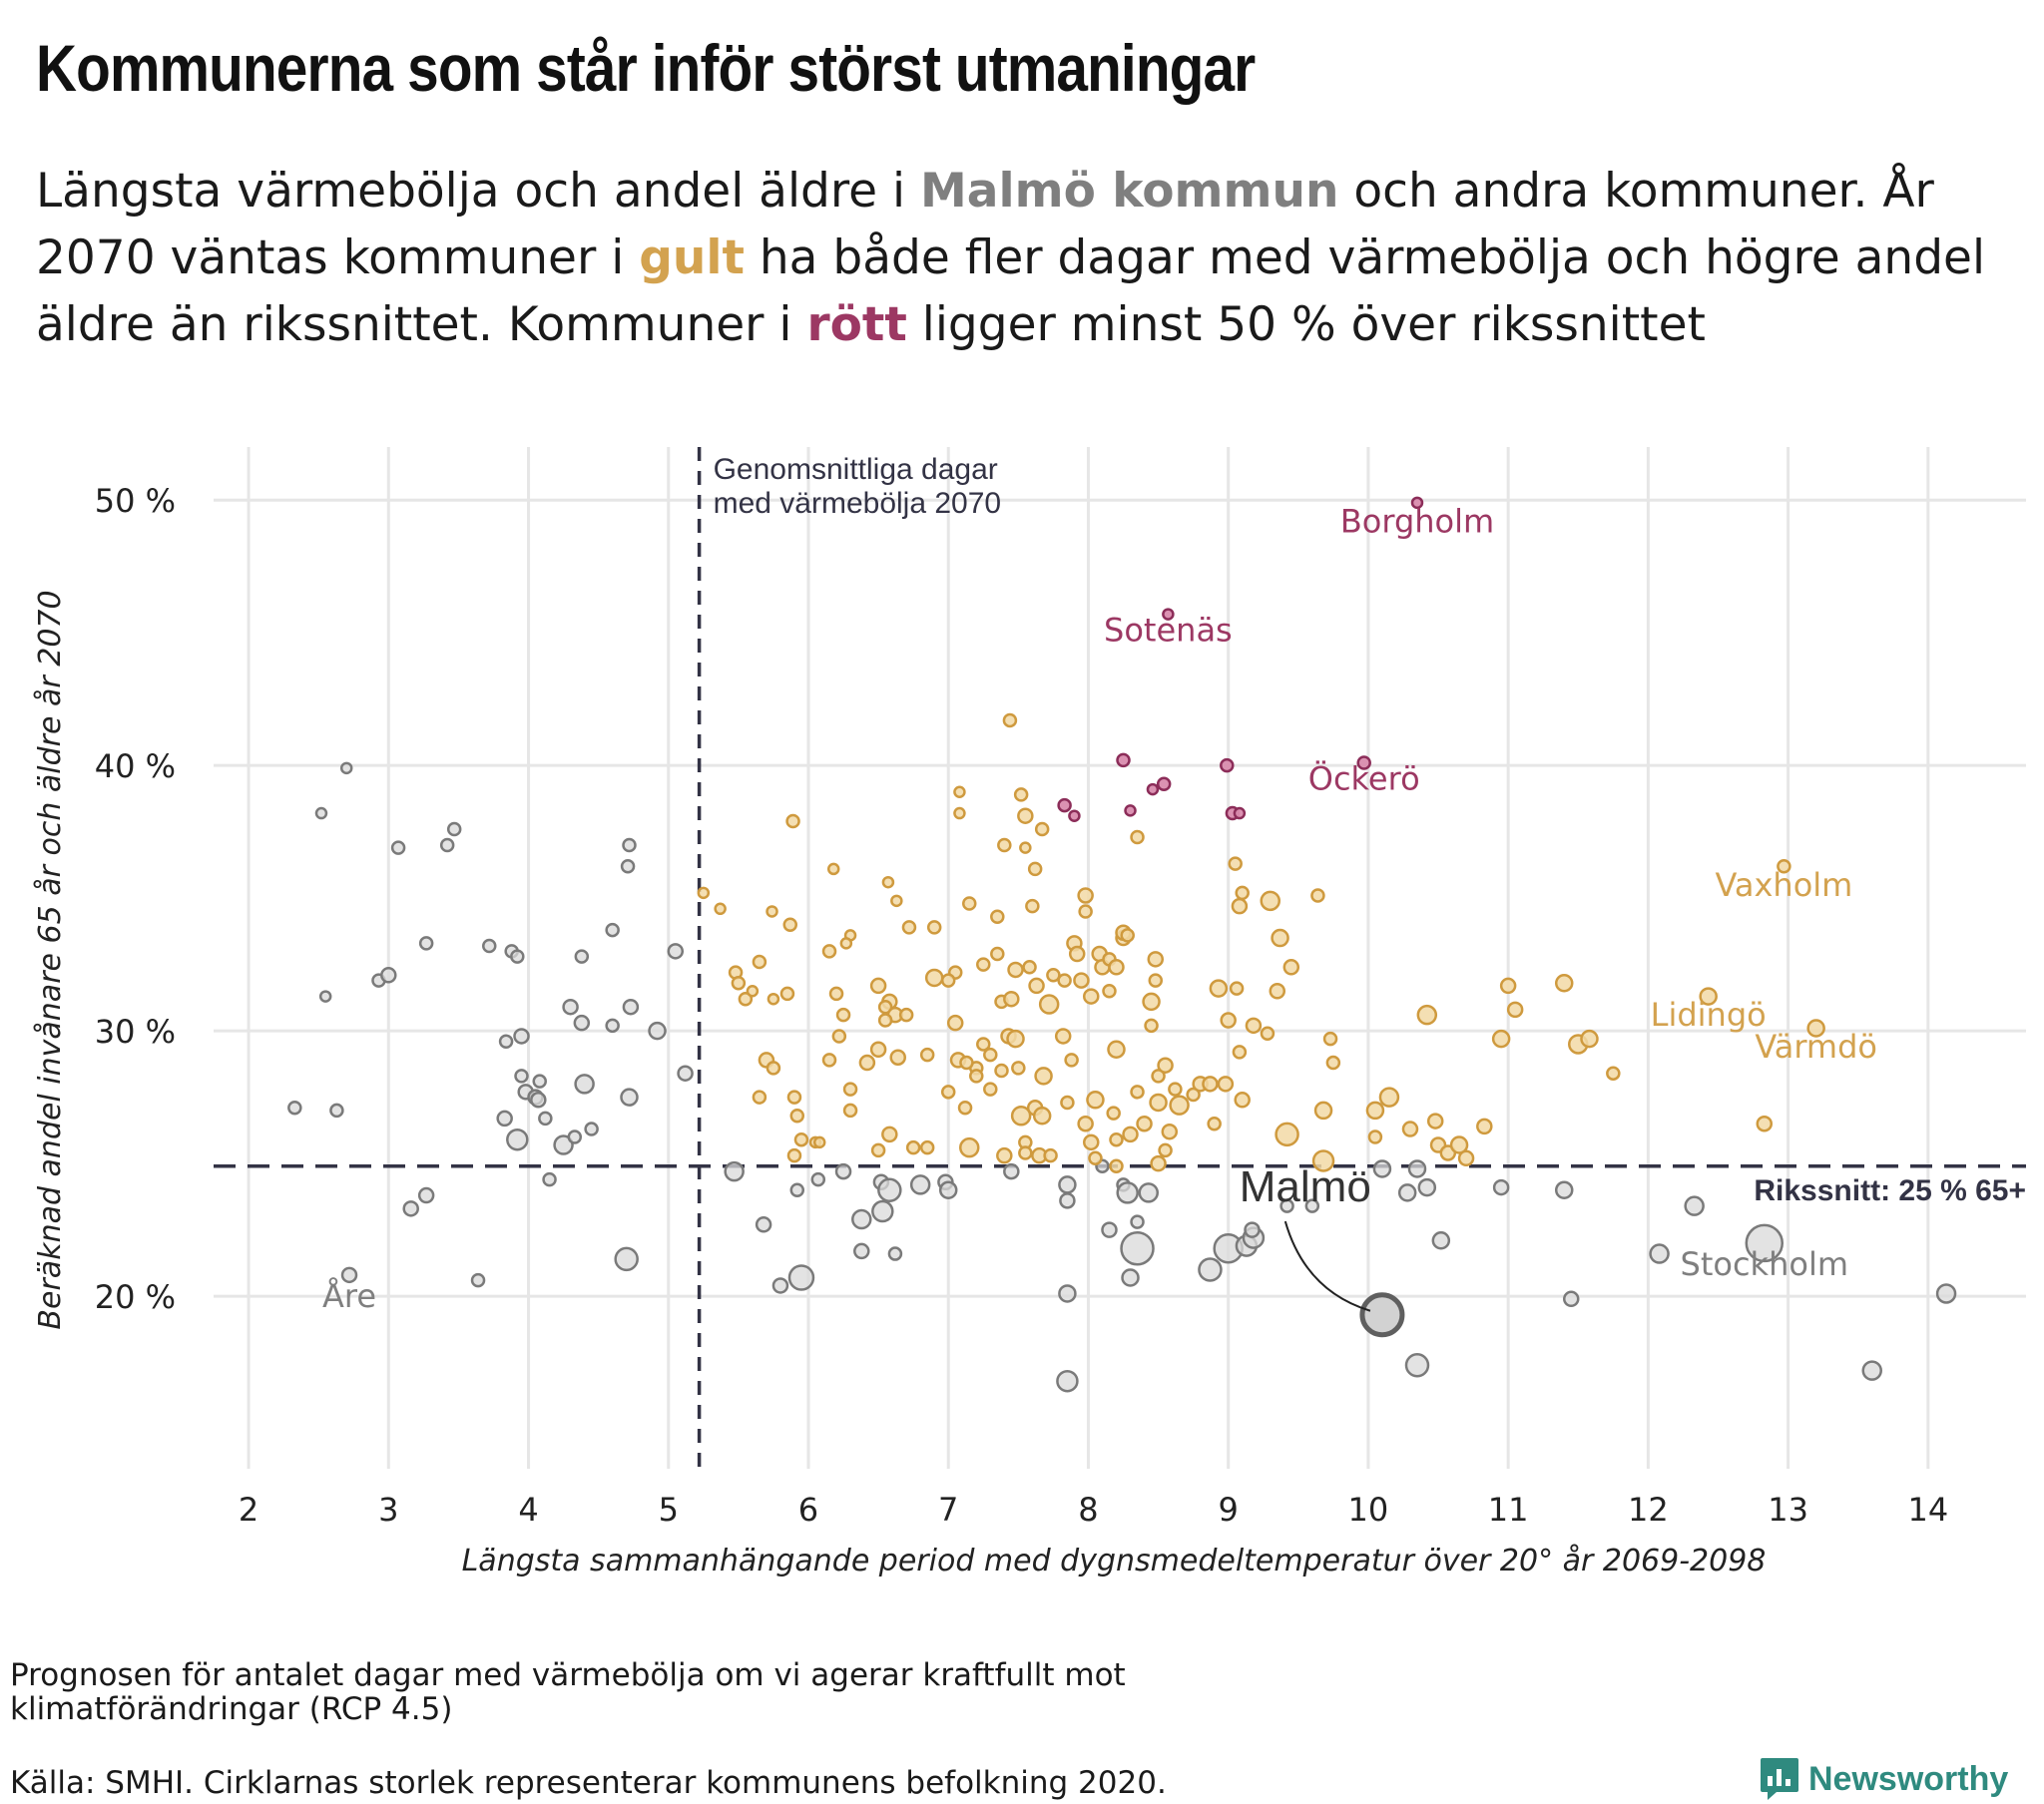 The width and height of the screenshot is (2044, 1804). Describe the element at coordinates (808, 1510) in the screenshot. I see `x-tick-label: 6` at that location.